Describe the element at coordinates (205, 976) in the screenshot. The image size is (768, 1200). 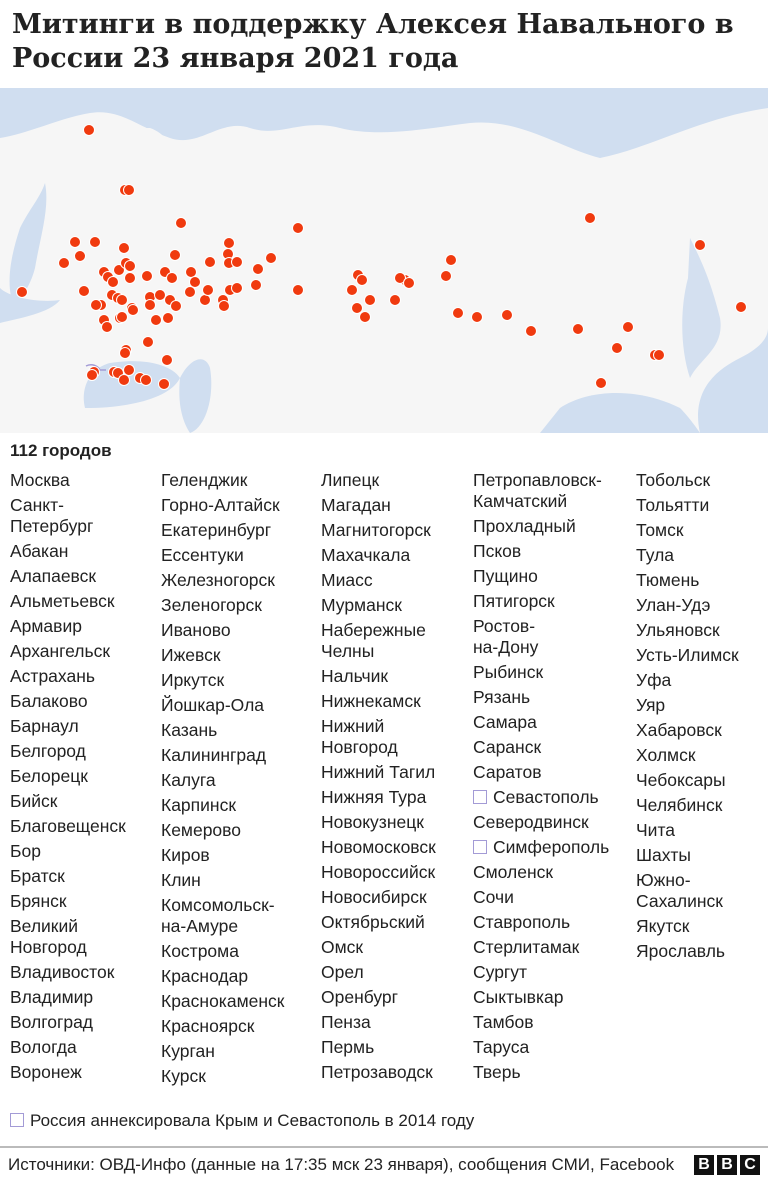
I see `city-name: Краснодар` at that location.